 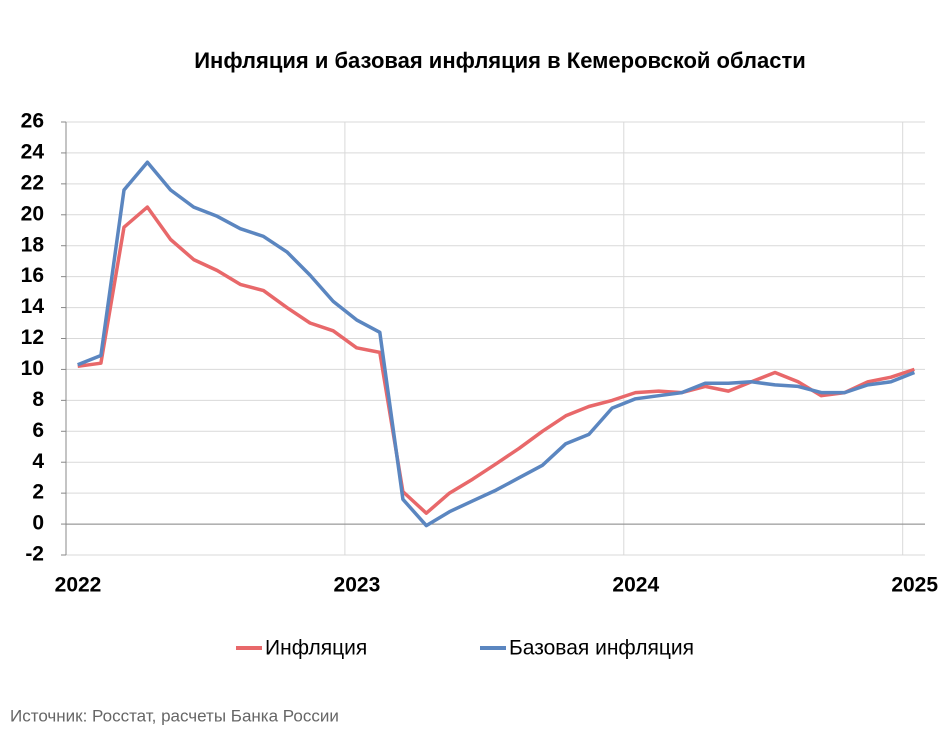 What do you see at coordinates (33, 151) in the screenshot?
I see `y-tick-label: 24` at bounding box center [33, 151].